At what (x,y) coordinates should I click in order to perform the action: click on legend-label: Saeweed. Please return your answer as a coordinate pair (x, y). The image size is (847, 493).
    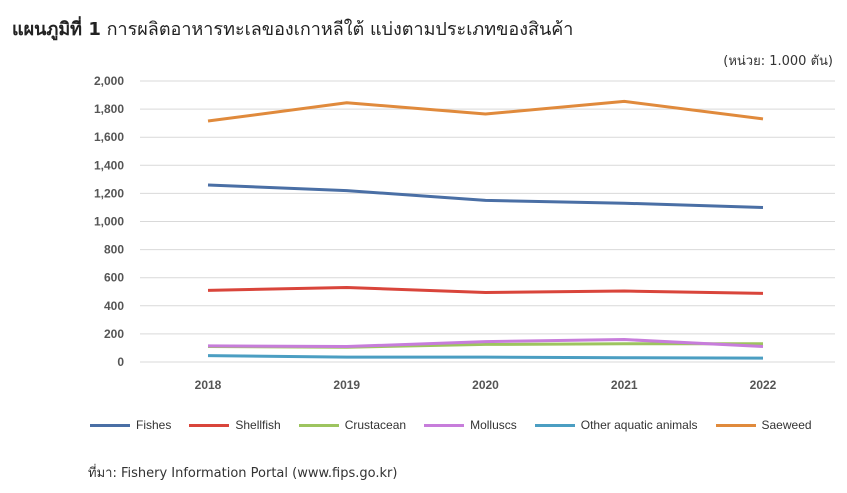
    Looking at the image, I should click on (786, 425).